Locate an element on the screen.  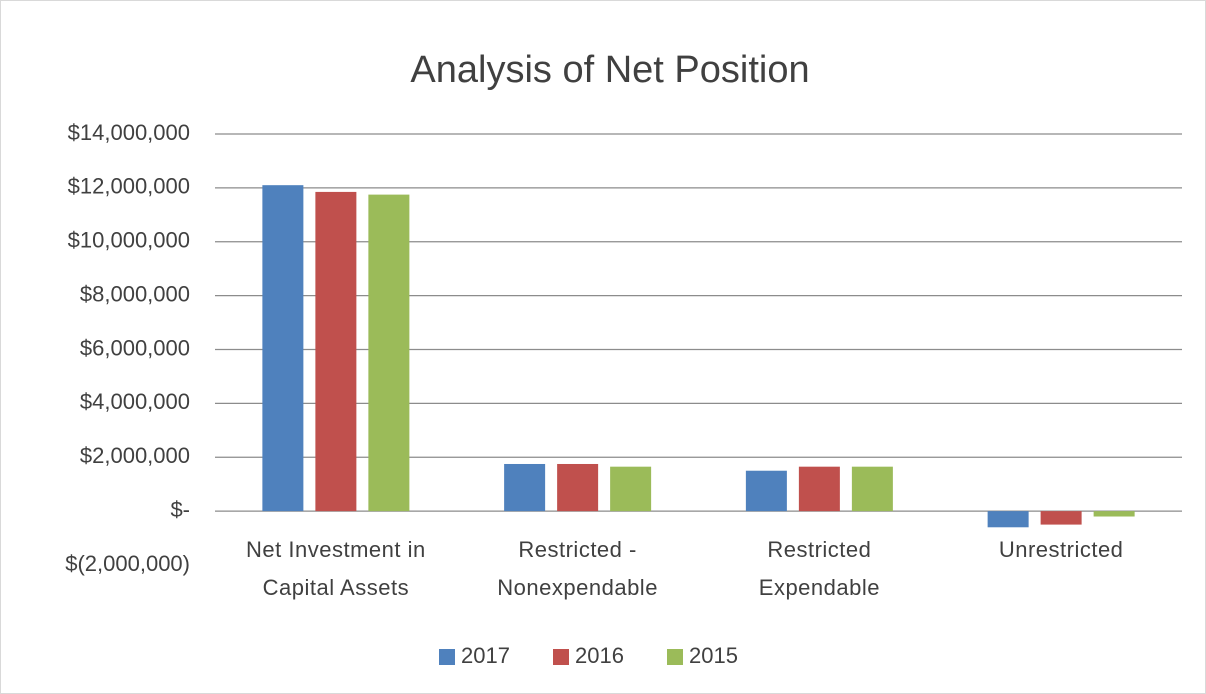
x-tick-label: Nonexpendable is located at coordinates (577, 587).